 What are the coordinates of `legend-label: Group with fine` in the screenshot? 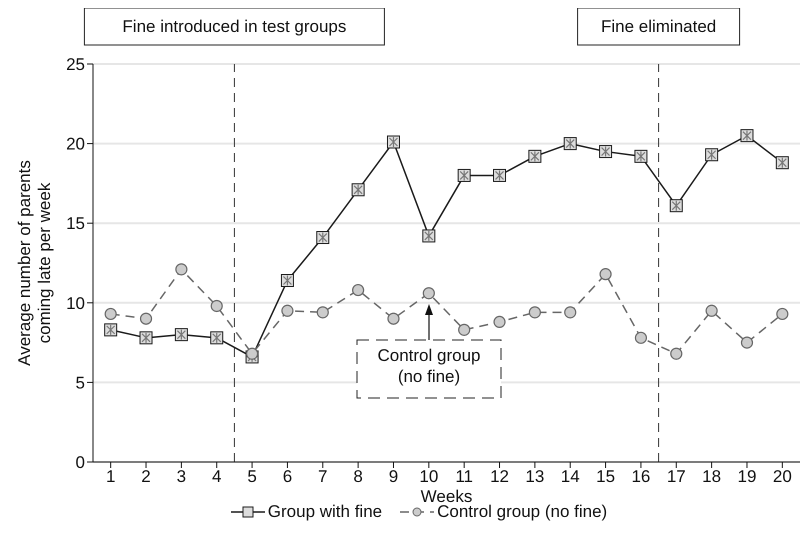 It's located at (324, 512).